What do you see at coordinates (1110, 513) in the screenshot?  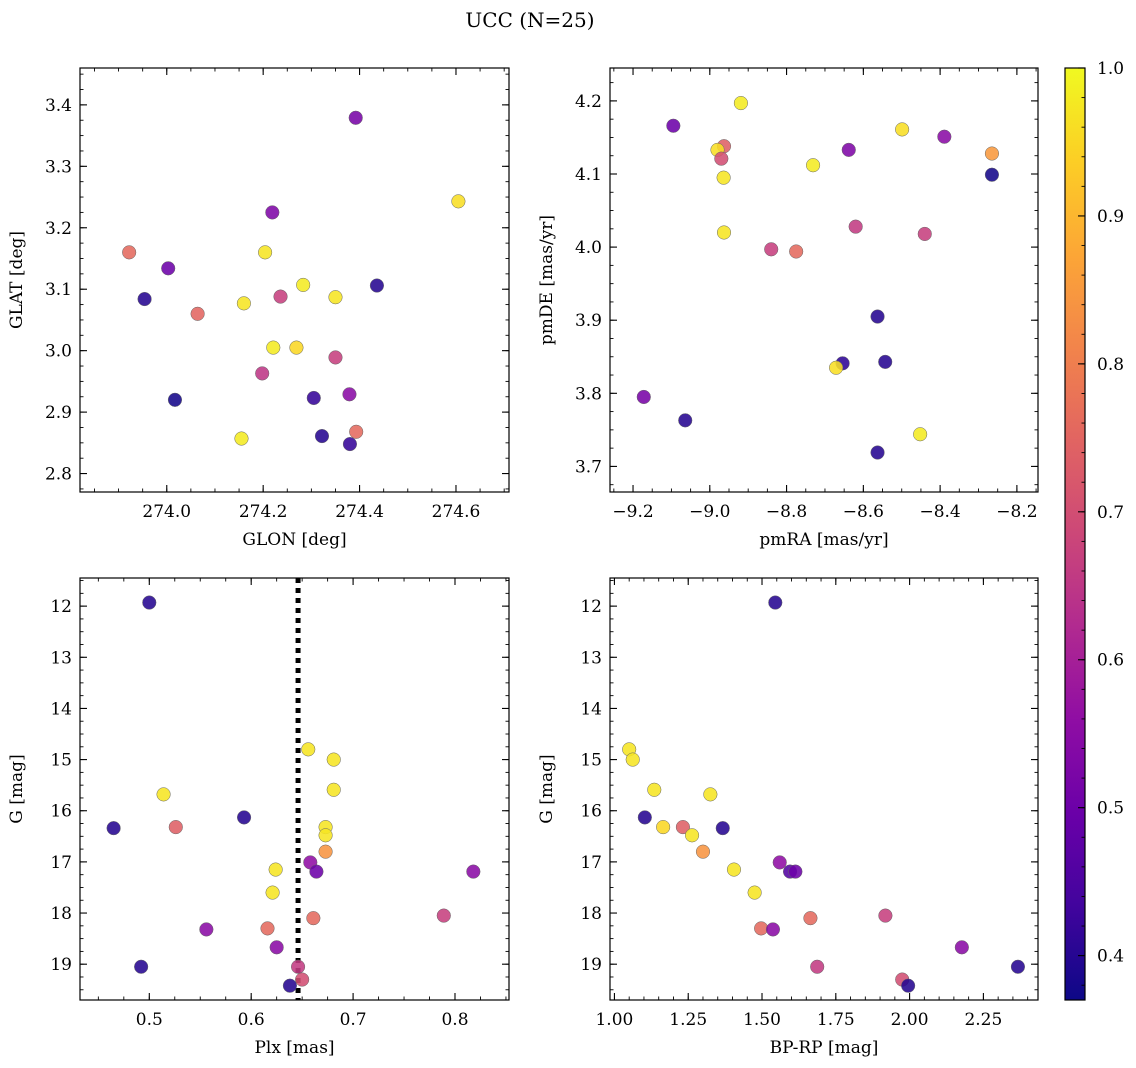 I see `colorbar-tick-label: 0.7` at bounding box center [1110, 513].